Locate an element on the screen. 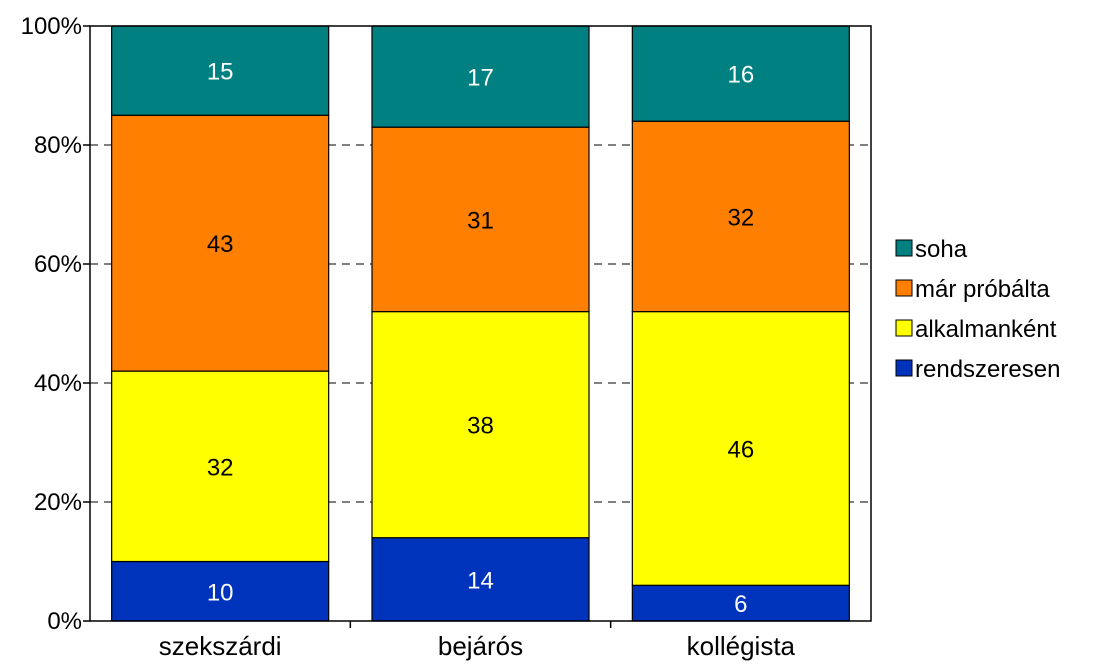 Image resolution: width=1118 pixels, height=666 pixels. data-label: 16 is located at coordinates (740, 75).